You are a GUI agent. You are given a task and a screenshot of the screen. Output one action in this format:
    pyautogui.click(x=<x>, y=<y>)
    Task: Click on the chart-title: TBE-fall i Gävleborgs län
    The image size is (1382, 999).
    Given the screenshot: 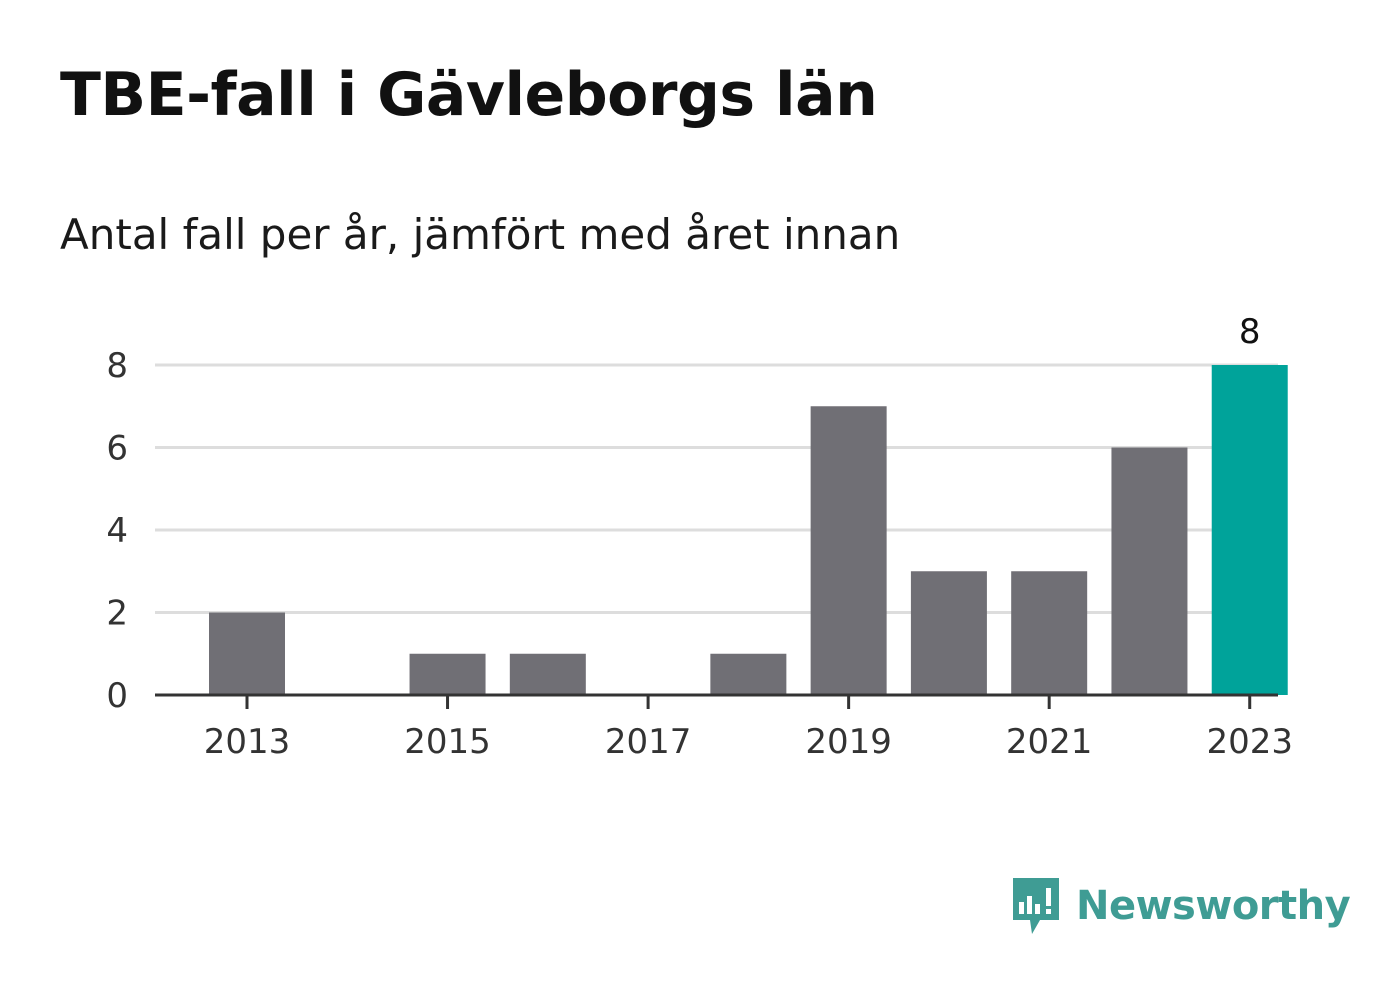 What is the action you would take?
    pyautogui.click(x=469, y=95)
    